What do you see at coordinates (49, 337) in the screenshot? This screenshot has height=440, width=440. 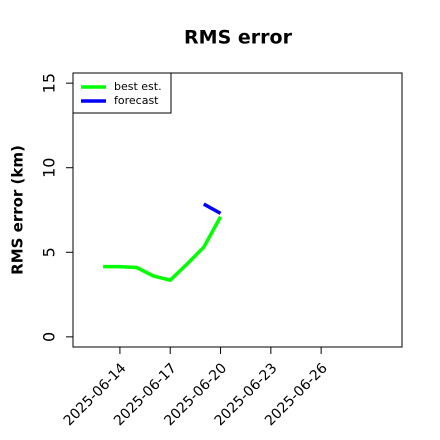 I see `y-tick-label: 0` at bounding box center [49, 337].